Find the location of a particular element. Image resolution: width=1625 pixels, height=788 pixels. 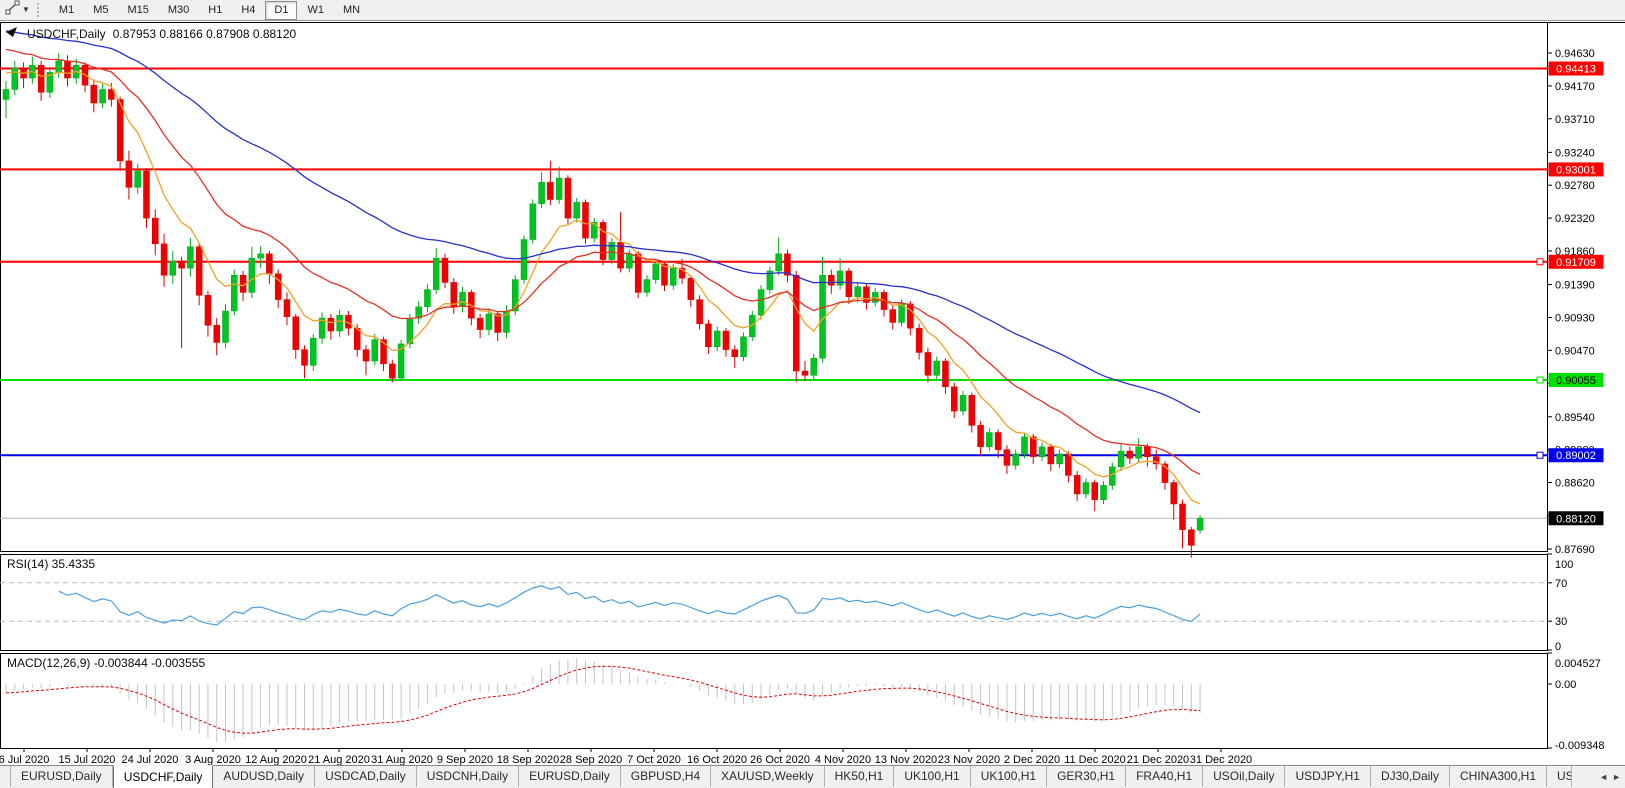

price-tick-label: 0.92780 is located at coordinates (1575, 186).